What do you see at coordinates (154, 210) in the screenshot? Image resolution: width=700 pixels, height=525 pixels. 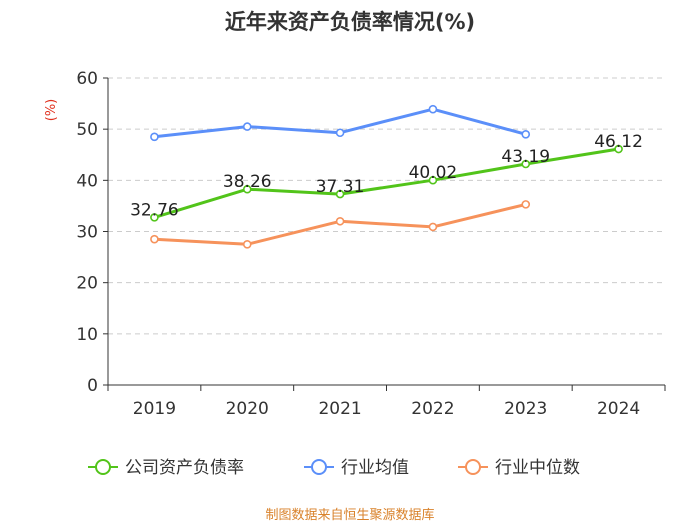 I see `data-label: 32.76` at bounding box center [154, 210].